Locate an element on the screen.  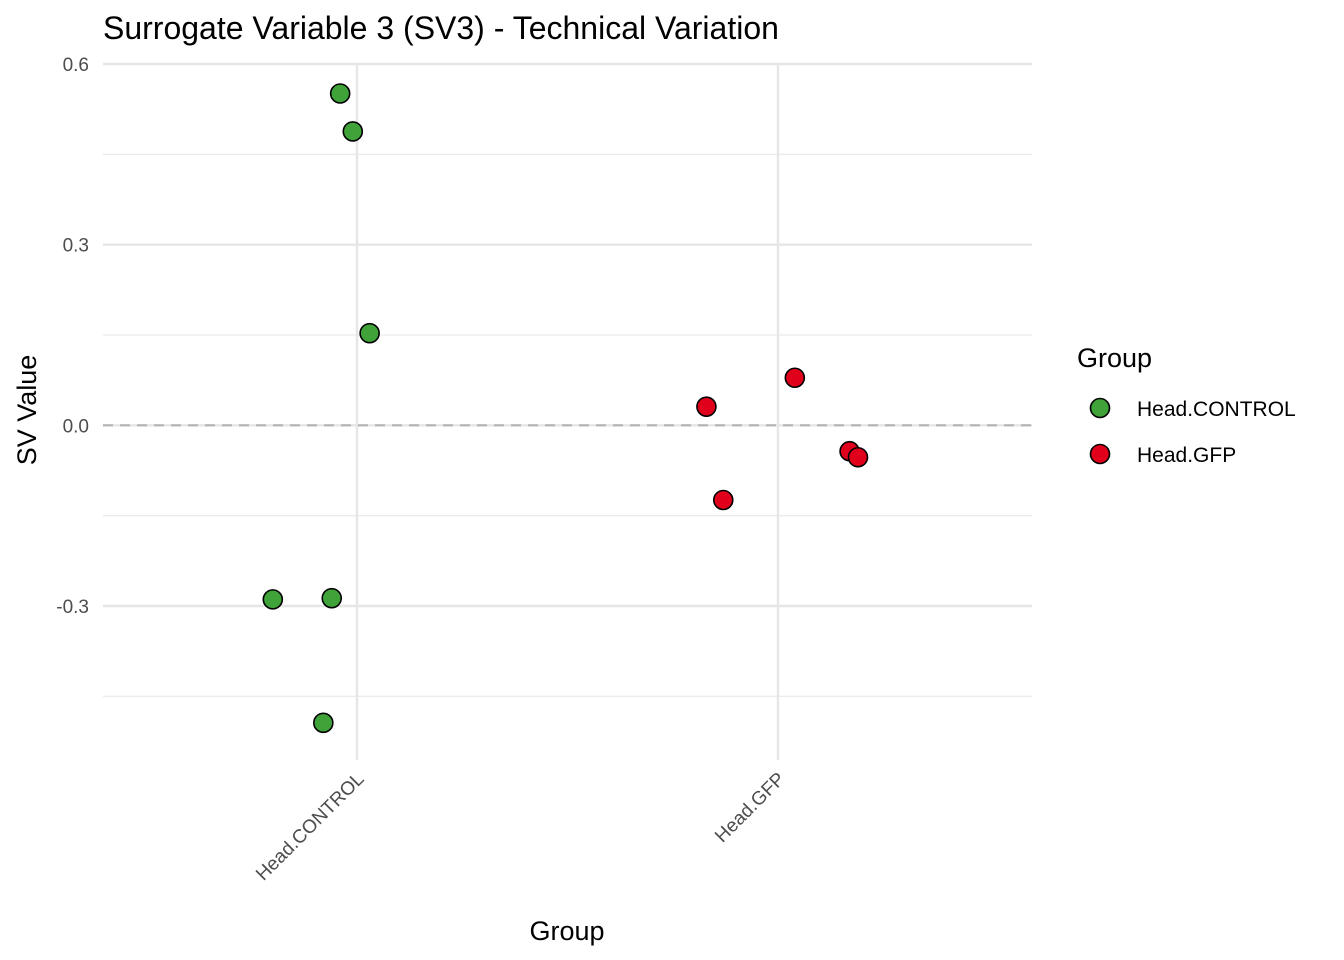
x-tick-label-head-control: Head.CONTROL is located at coordinates (310, 827).